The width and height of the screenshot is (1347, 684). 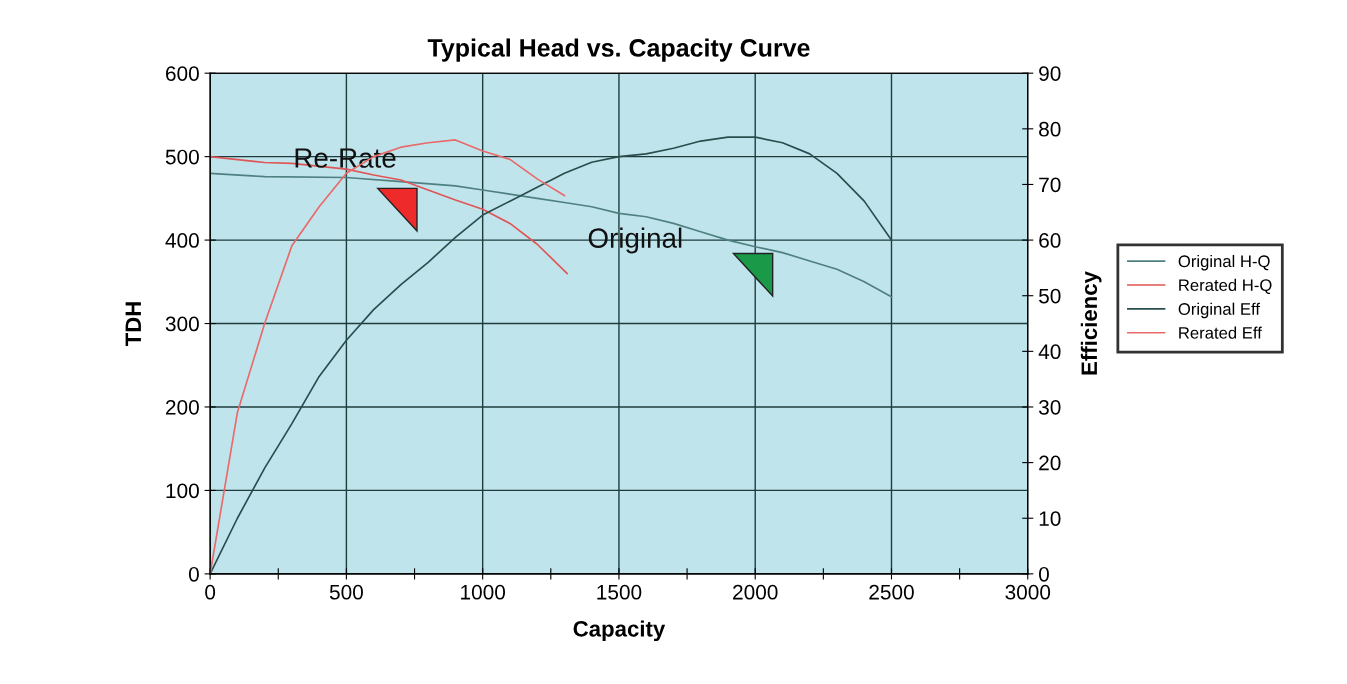 What do you see at coordinates (1224, 262) in the screenshot?
I see `legend-label: Original H-Q` at bounding box center [1224, 262].